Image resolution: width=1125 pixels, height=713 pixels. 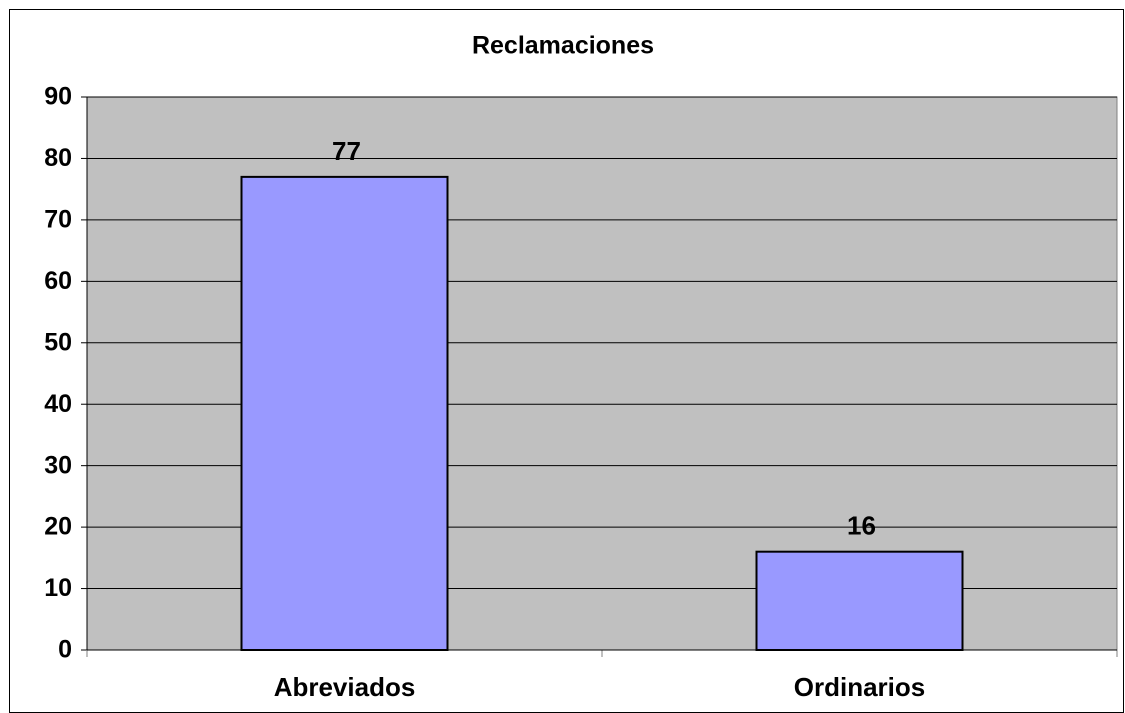 What do you see at coordinates (346, 151) in the screenshot?
I see `data-label: 77` at bounding box center [346, 151].